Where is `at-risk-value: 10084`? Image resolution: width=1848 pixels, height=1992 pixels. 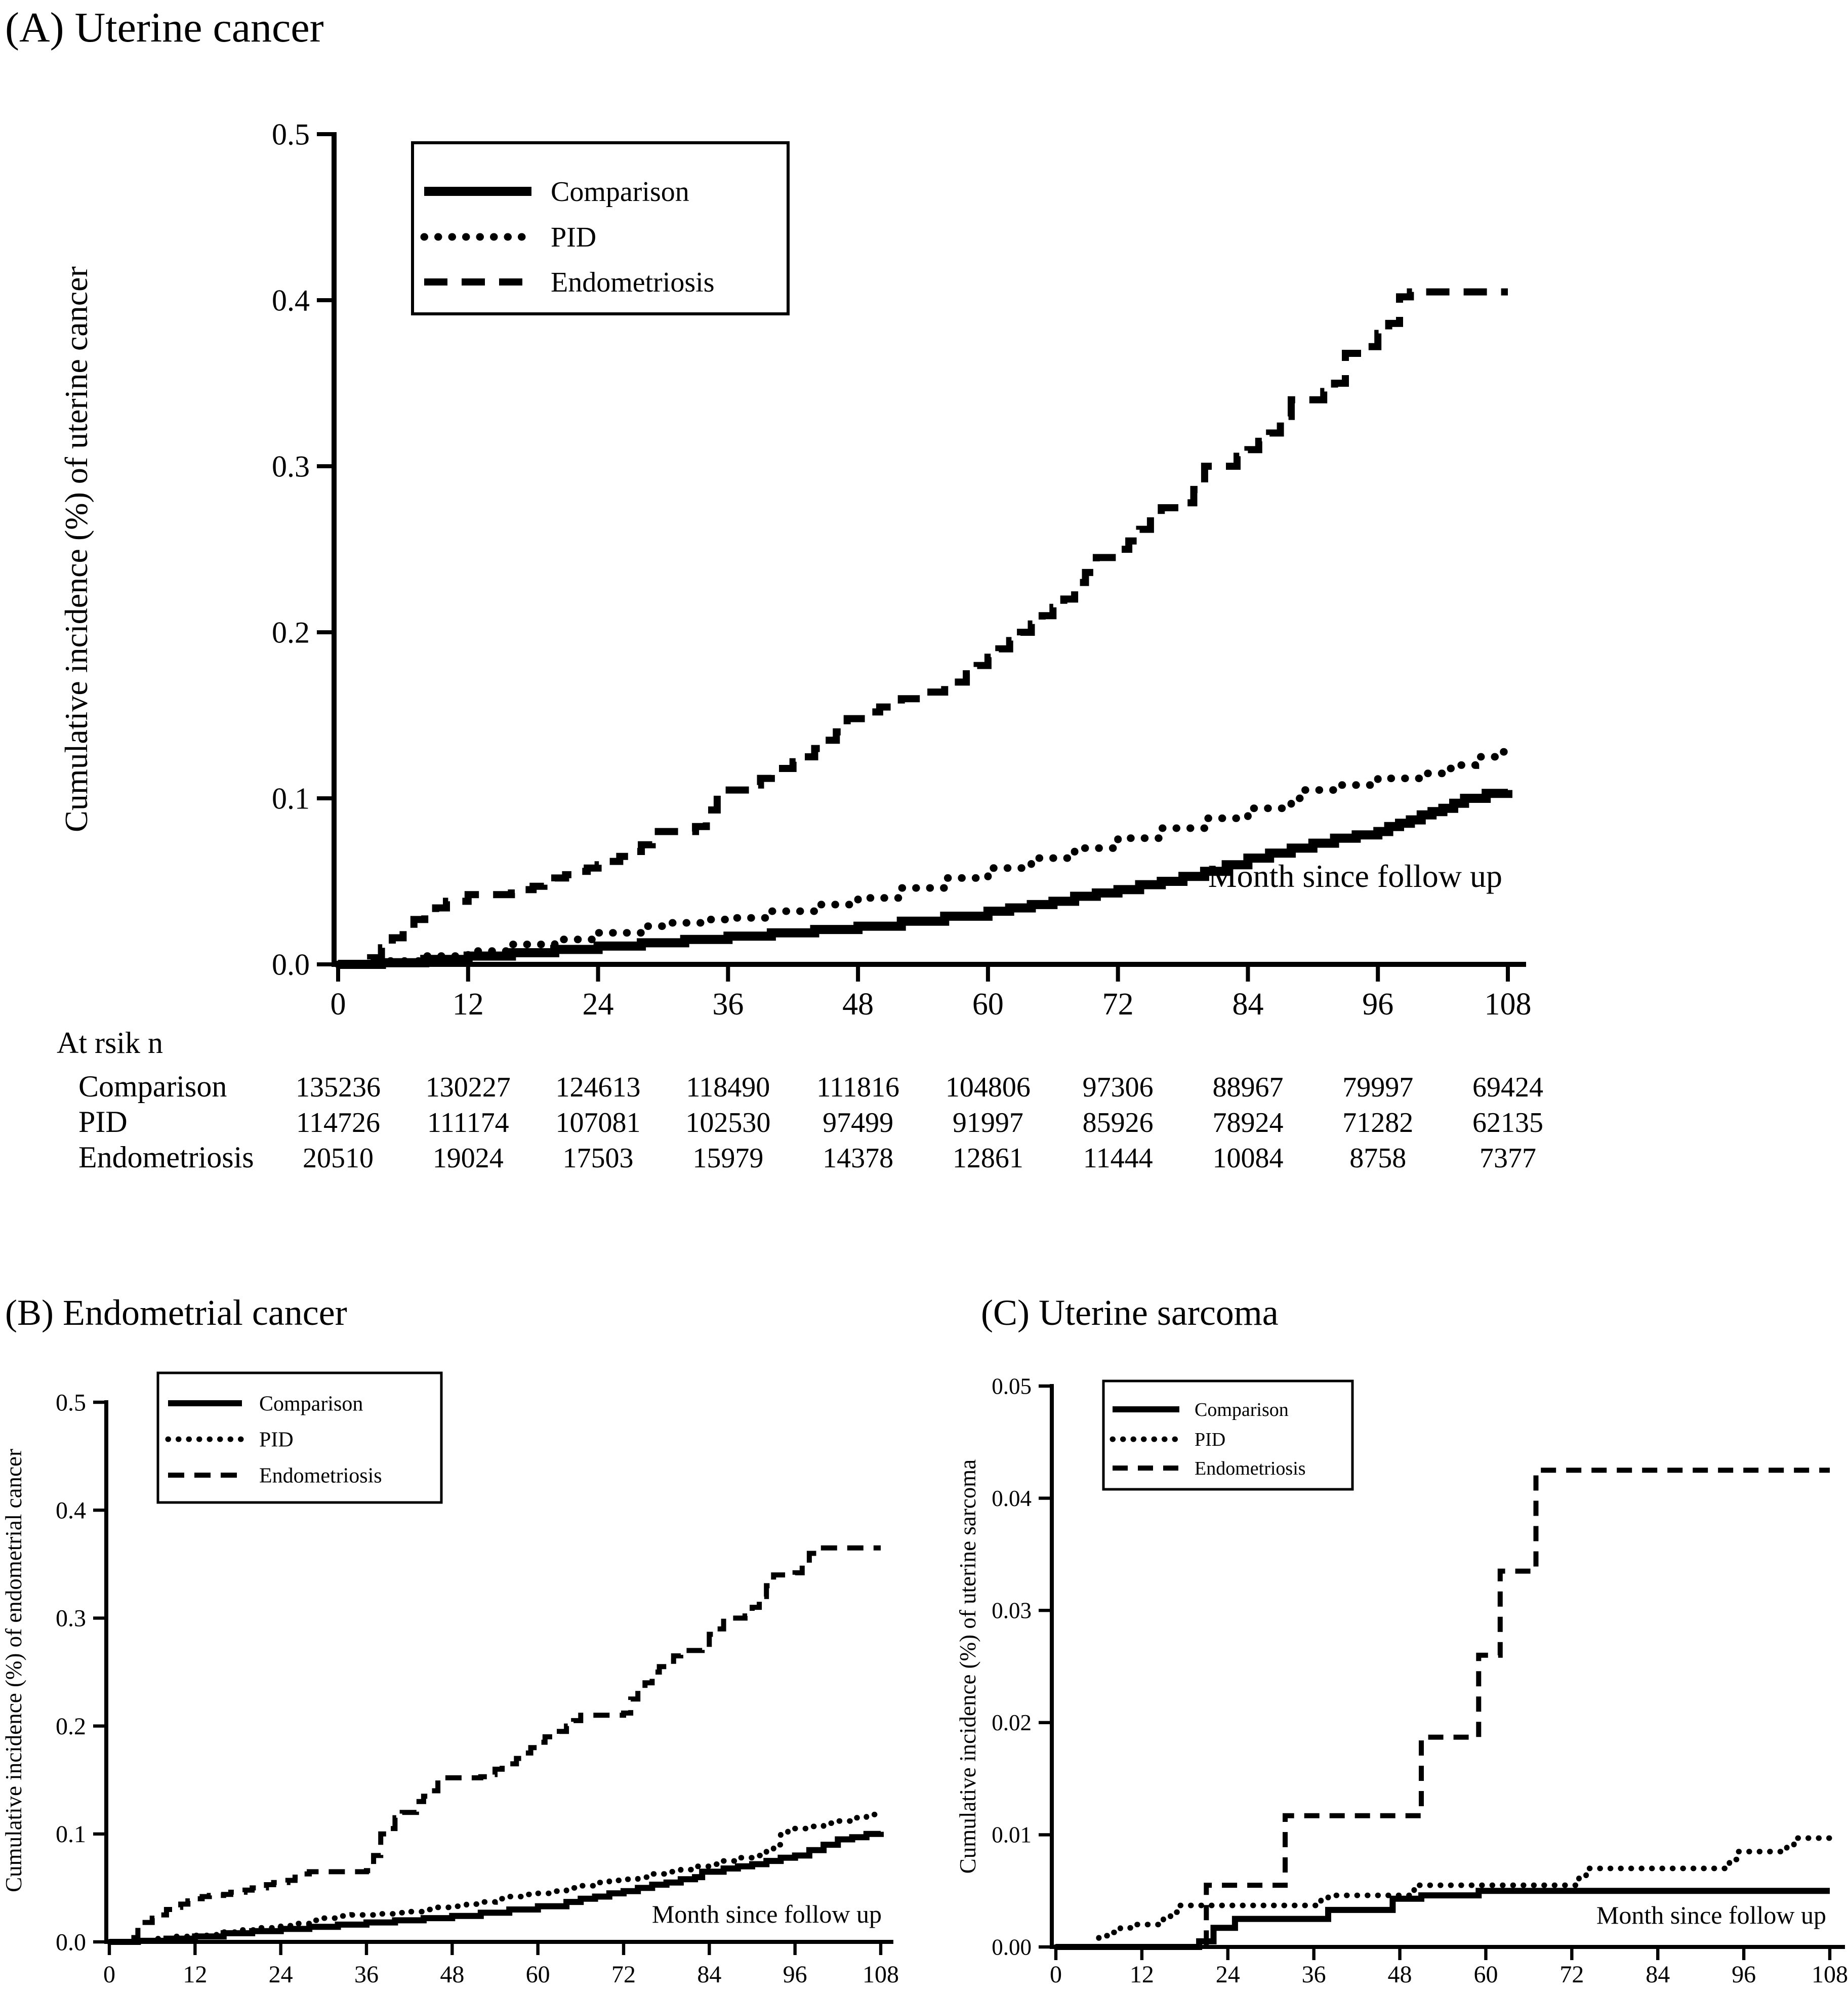
at-risk-value: 10084 is located at coordinates (1248, 1158).